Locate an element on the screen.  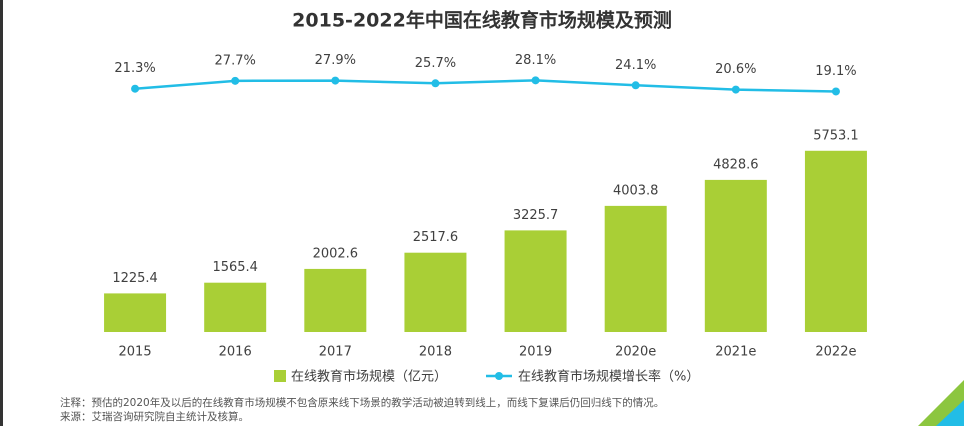
x-tick-label: 2018 is located at coordinates (435, 352).